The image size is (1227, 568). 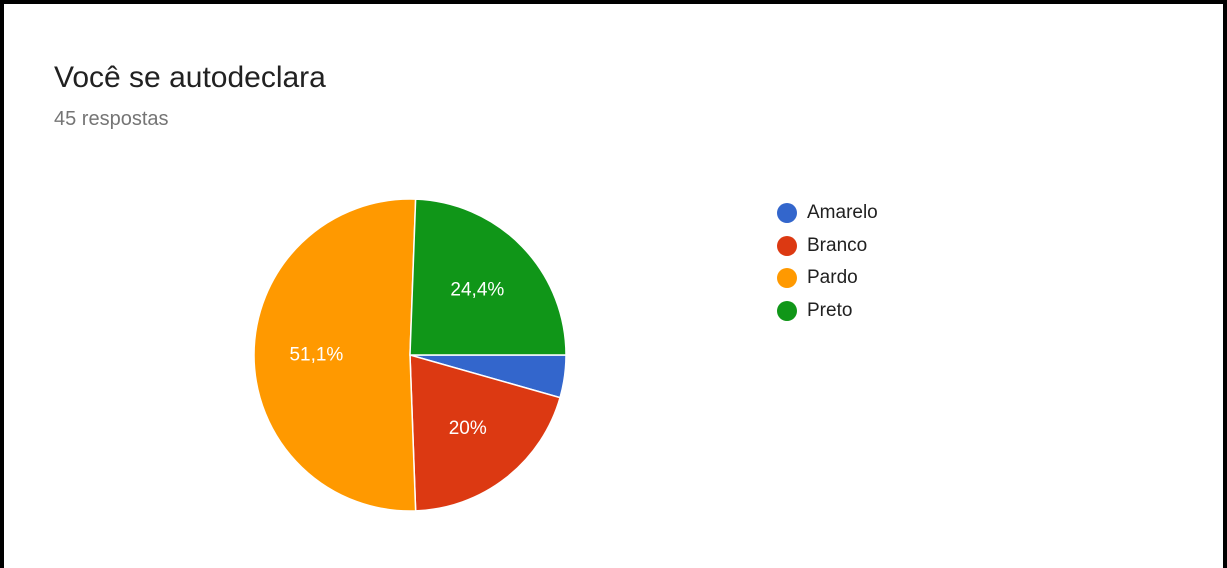 I want to click on legend-item-preto: Preto, so click(x=827, y=311).